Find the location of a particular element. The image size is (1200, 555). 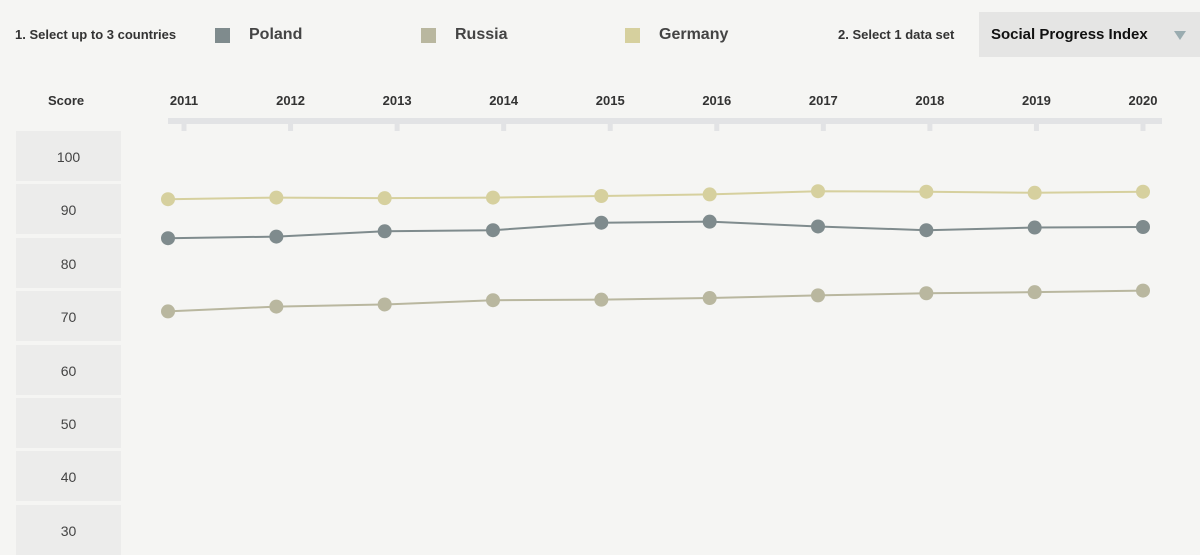

x-tick-label: 2016 is located at coordinates (716, 100).